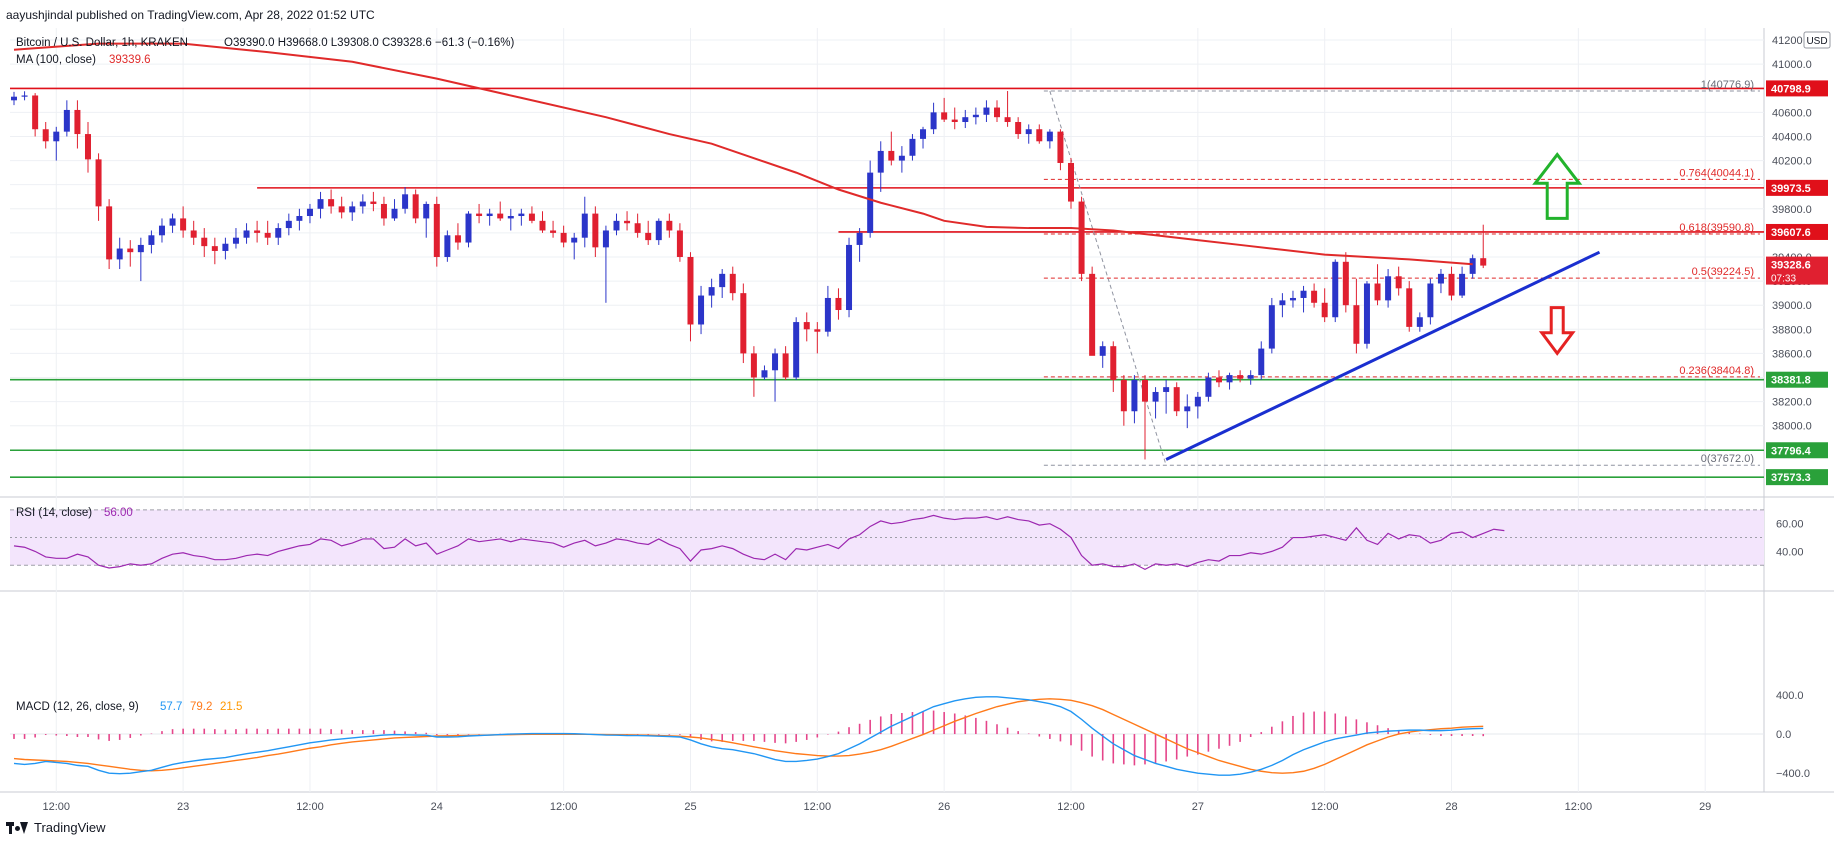 This screenshot has height=845, width=1834. What do you see at coordinates (1793, 774) in the screenshot?
I see `macd-tick-label: −400.0` at bounding box center [1793, 774].